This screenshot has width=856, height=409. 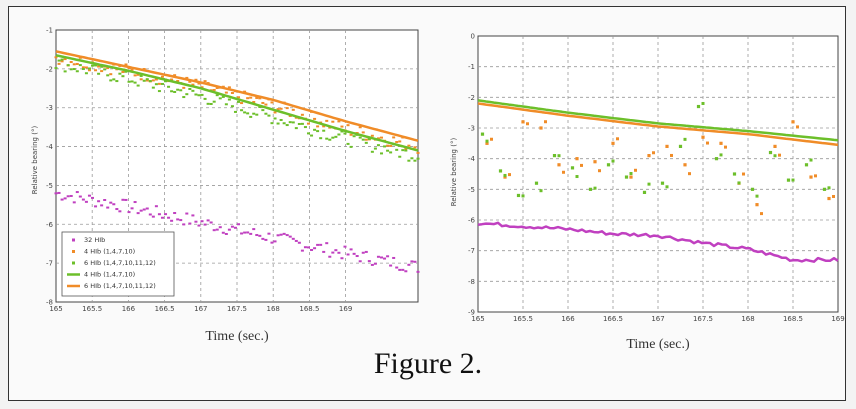 I want to click on legend-swatch, so click(x=73, y=251).